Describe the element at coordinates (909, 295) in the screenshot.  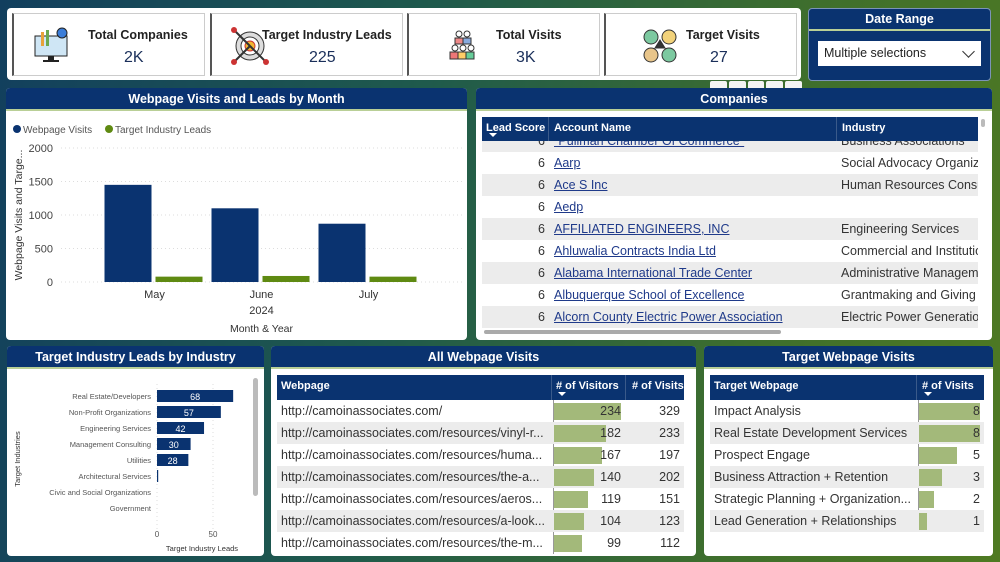
I see `industry: Grantmaking and Giving S` at that location.